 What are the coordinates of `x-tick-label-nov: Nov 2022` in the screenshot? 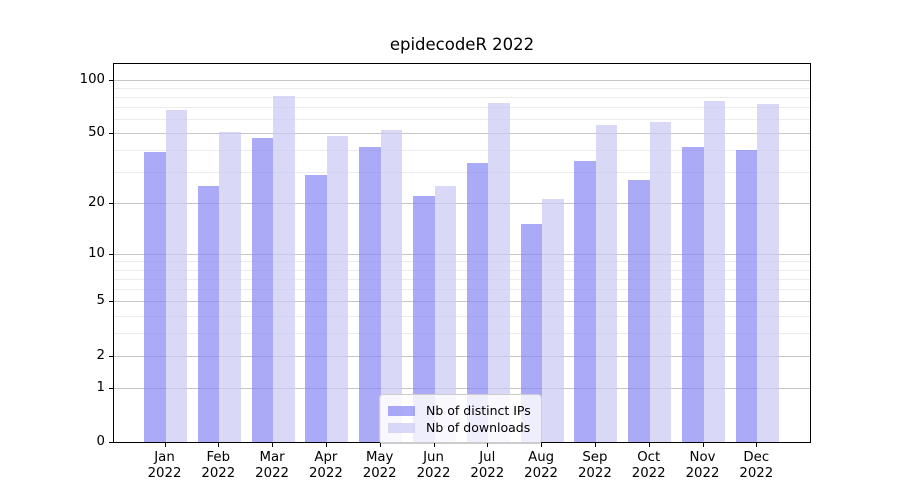 It's located at (703, 466).